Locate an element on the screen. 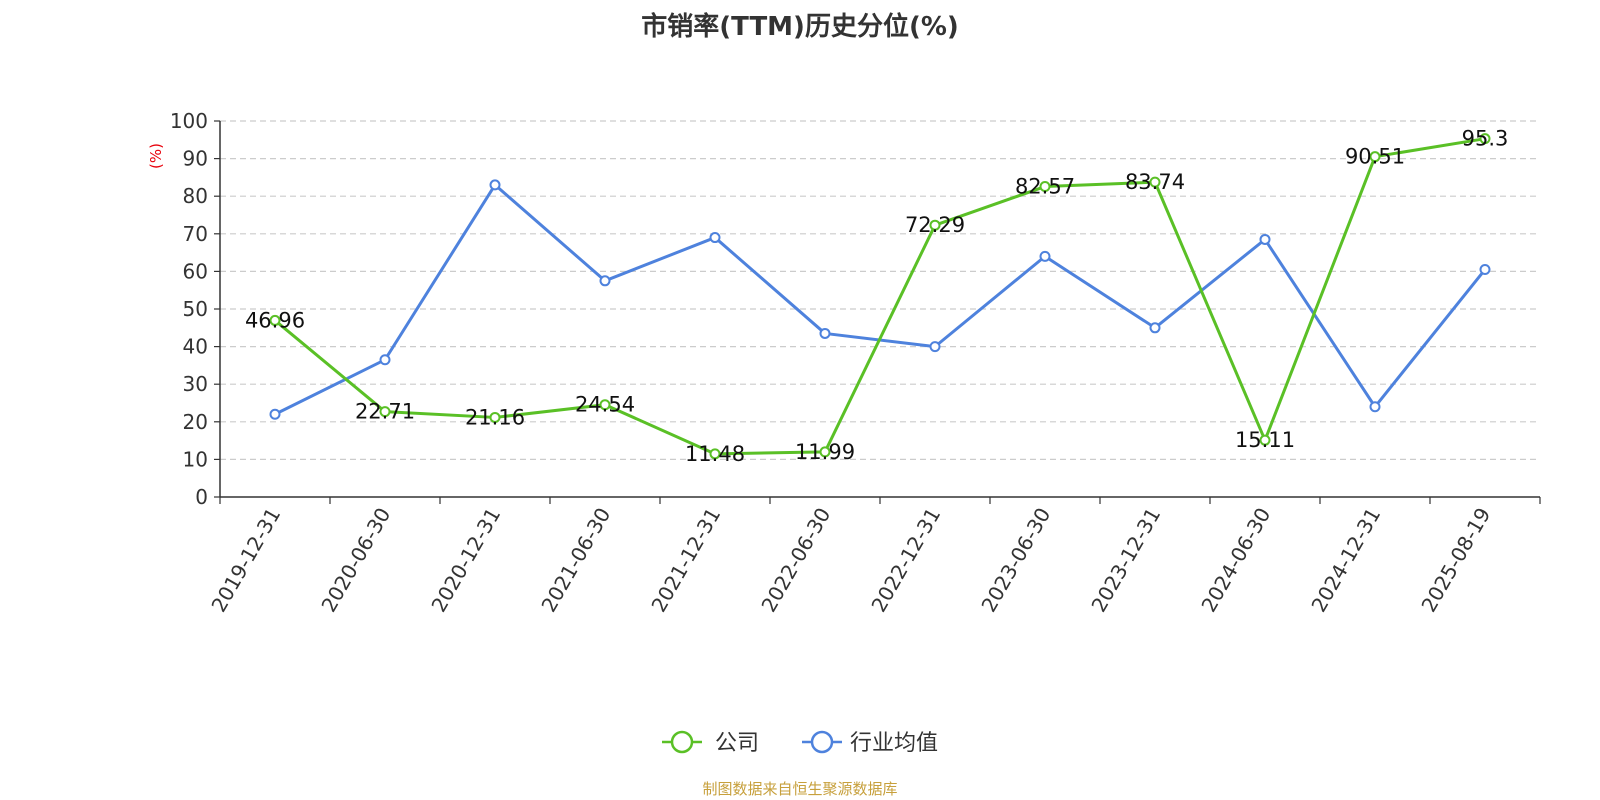 The height and width of the screenshot is (800, 1600). x-tick-label: 2020-12-31 is located at coordinates (465, 560).